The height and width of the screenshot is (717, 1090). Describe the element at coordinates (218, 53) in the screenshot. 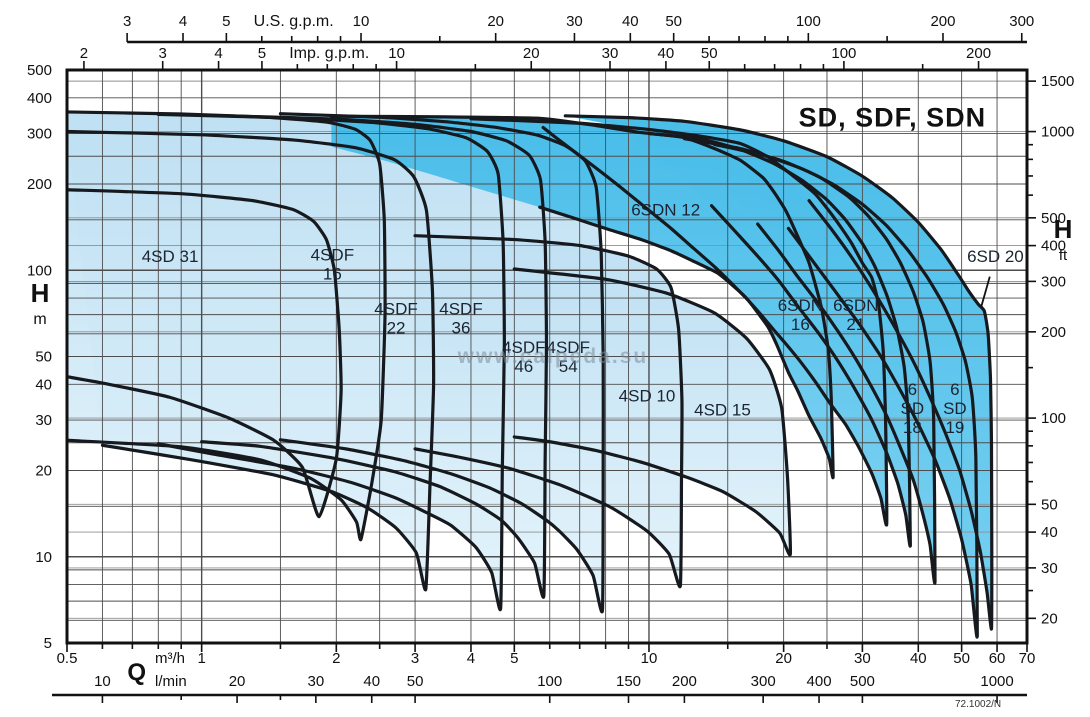

I see `imp-gpm-tick-label: 4` at that location.